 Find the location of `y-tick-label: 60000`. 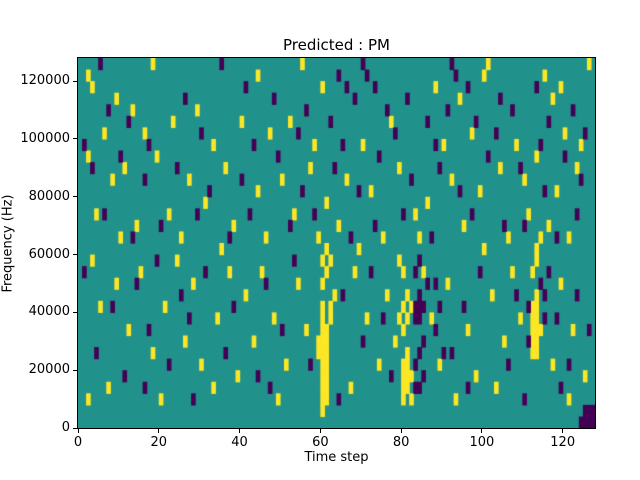

y-tick-label: 60000 is located at coordinates (49, 254).